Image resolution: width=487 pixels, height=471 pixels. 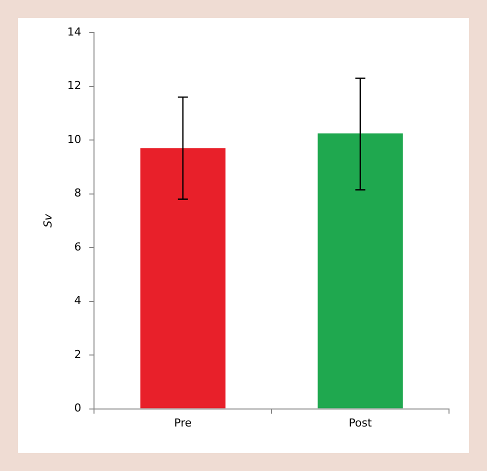 I want to click on x-tick-label: Pre, so click(x=183, y=423).